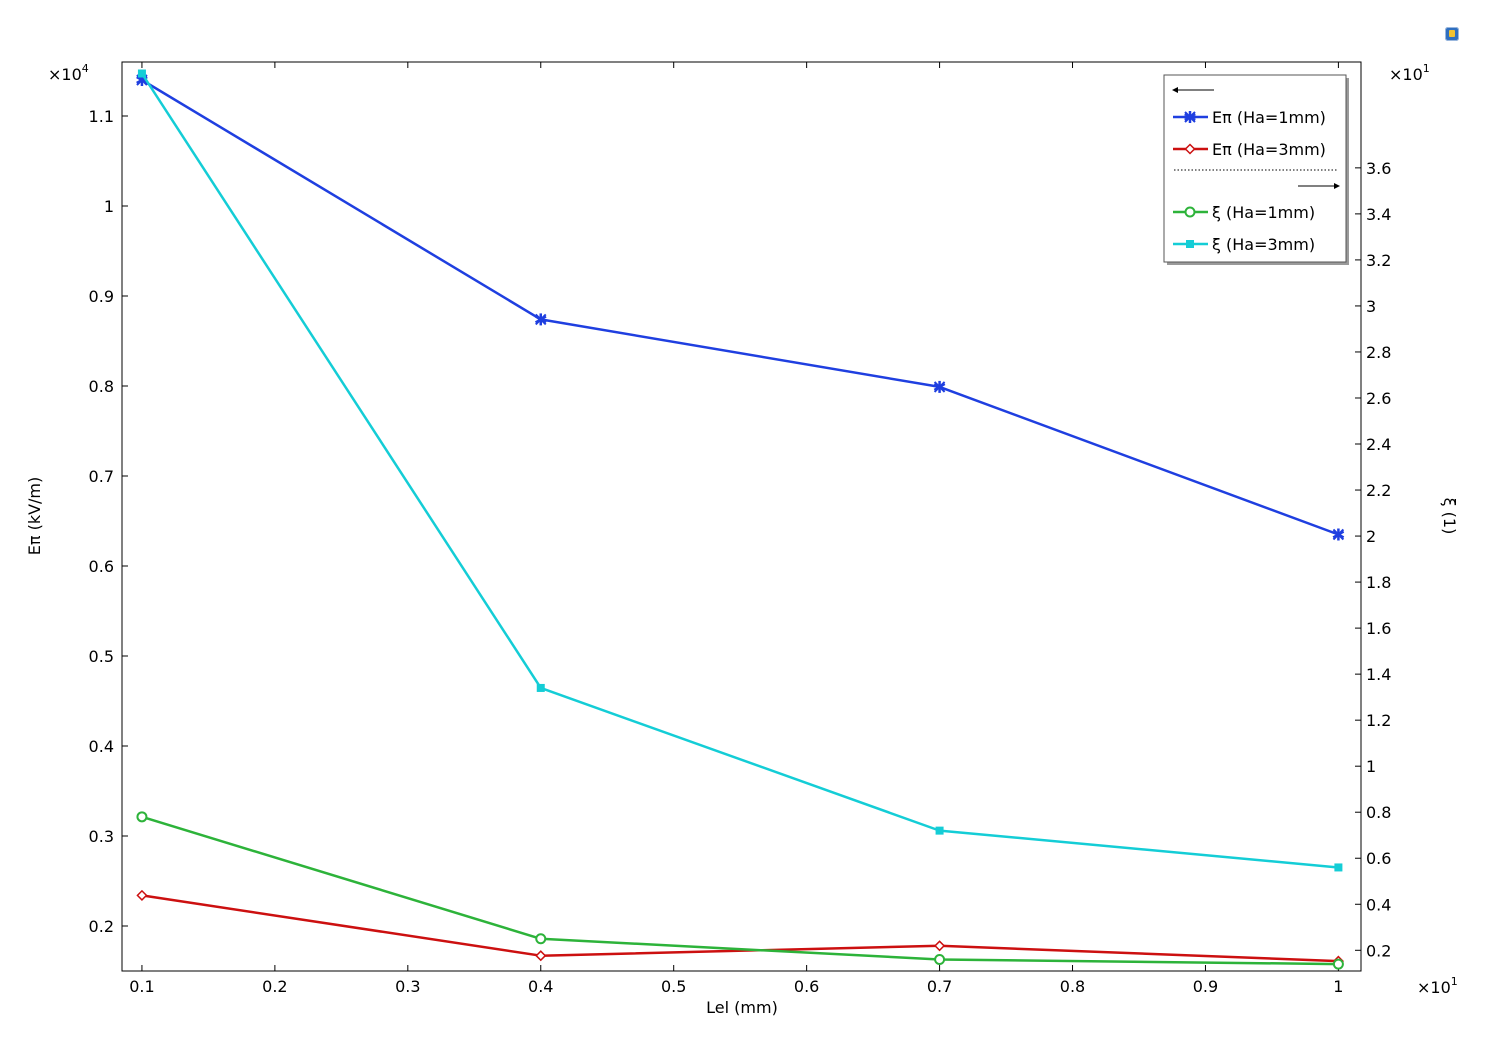 Image resolution: width=1486 pixels, height=1039 pixels. Describe the element at coordinates (1378, 904) in the screenshot. I see `right-y-tick-label: 0.4` at that location.